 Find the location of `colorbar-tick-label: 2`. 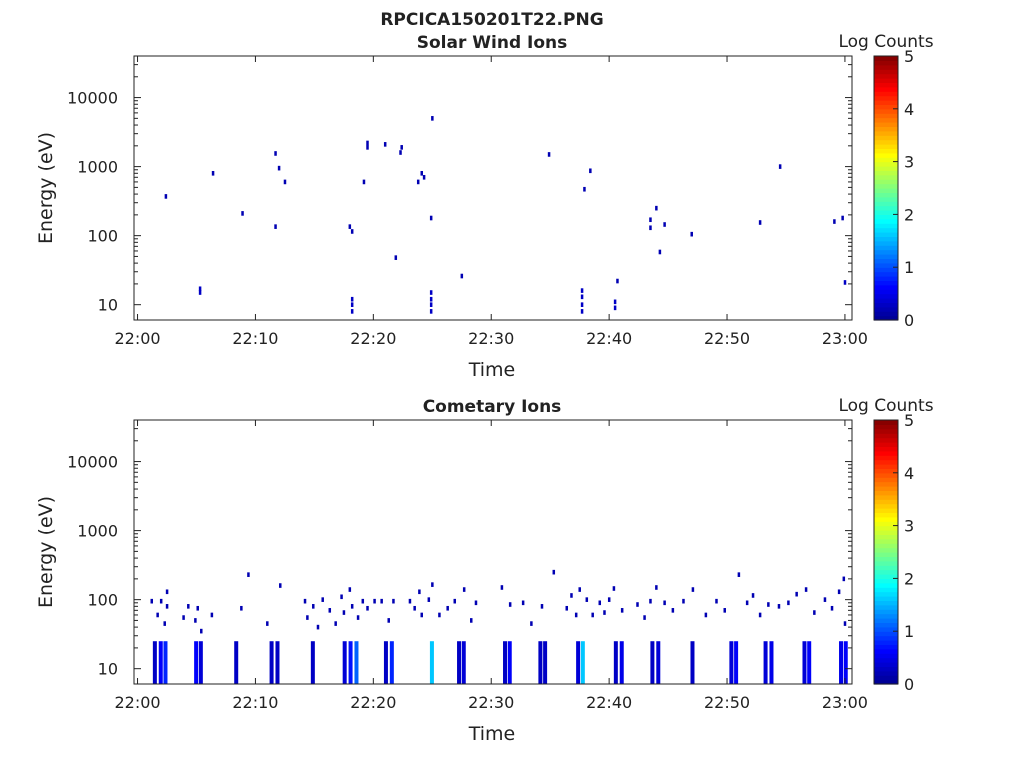

colorbar-tick-label: 2 is located at coordinates (909, 214).